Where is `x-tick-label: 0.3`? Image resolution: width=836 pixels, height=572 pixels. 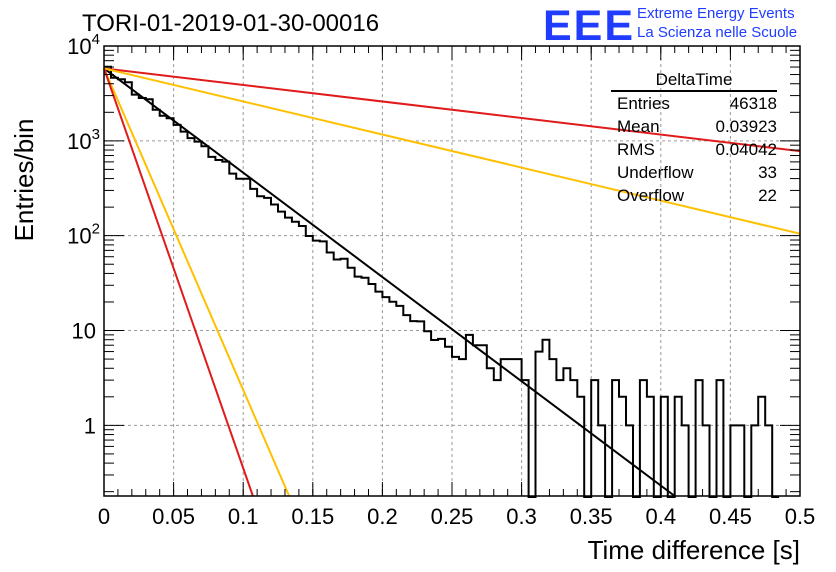
x-tick-label: 0.3 is located at coordinates (521, 516).